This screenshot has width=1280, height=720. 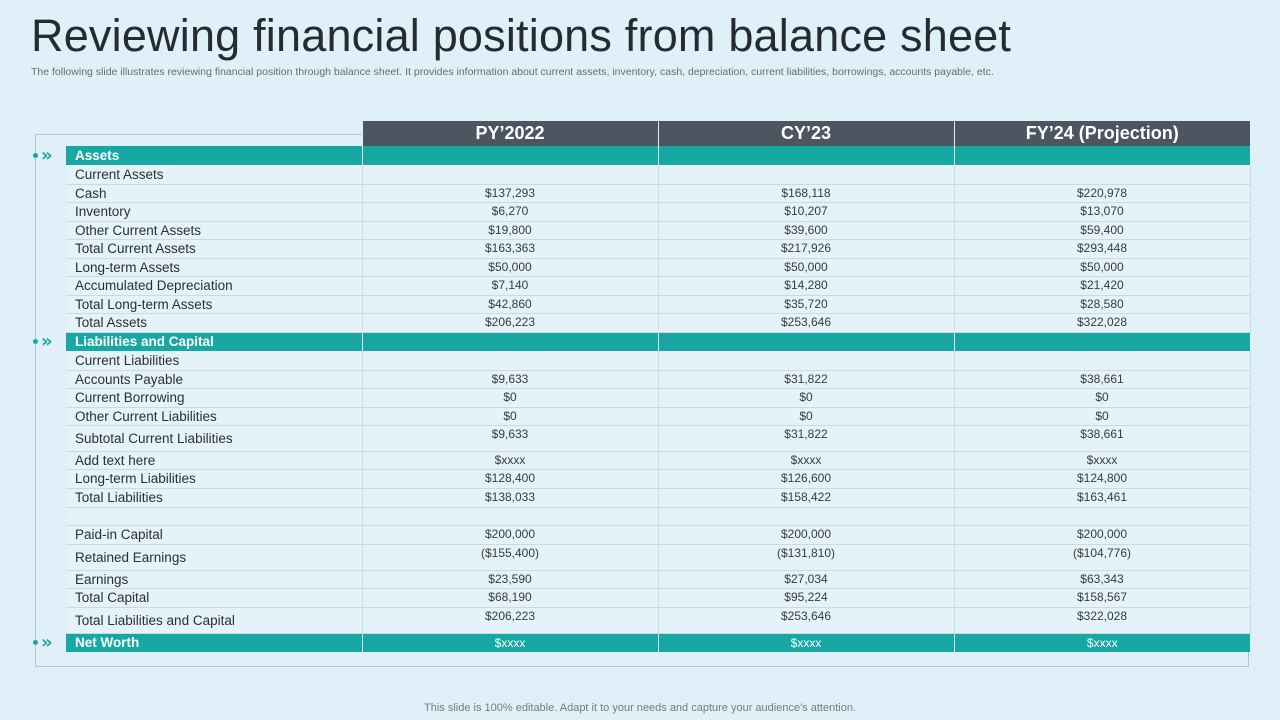 What do you see at coordinates (214, 323) in the screenshot?
I see `row-label: Total Assets` at bounding box center [214, 323].